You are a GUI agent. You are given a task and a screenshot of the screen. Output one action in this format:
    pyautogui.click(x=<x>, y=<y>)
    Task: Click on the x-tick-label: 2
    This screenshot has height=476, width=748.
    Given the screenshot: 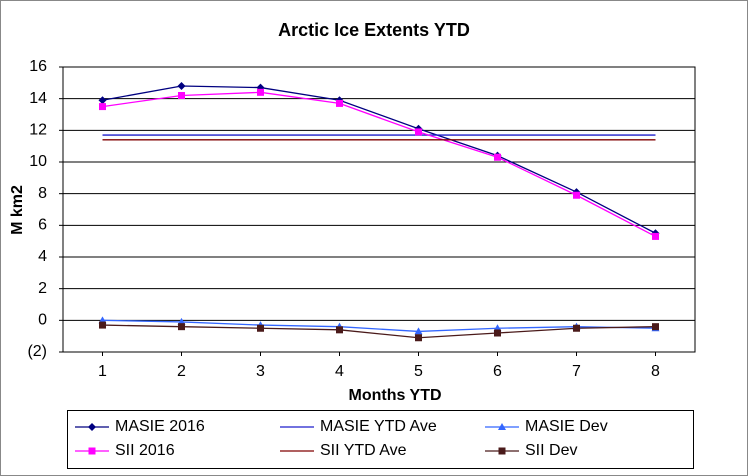 What is the action you would take?
    pyautogui.click(x=181, y=371)
    